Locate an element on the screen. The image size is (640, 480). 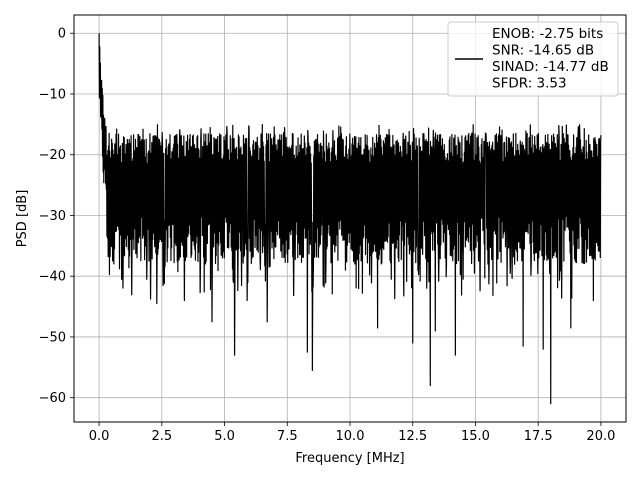
x-tick-label: 17.5 is located at coordinates (538, 436).